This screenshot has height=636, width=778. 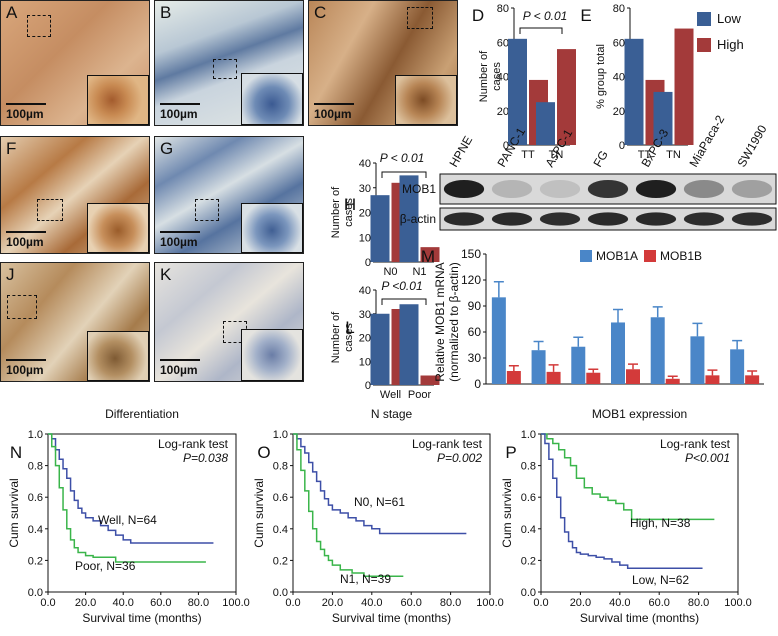 What do you see at coordinates (503, 9) in the screenshot?
I see `y-tick-label-d: 80` at bounding box center [503, 9].